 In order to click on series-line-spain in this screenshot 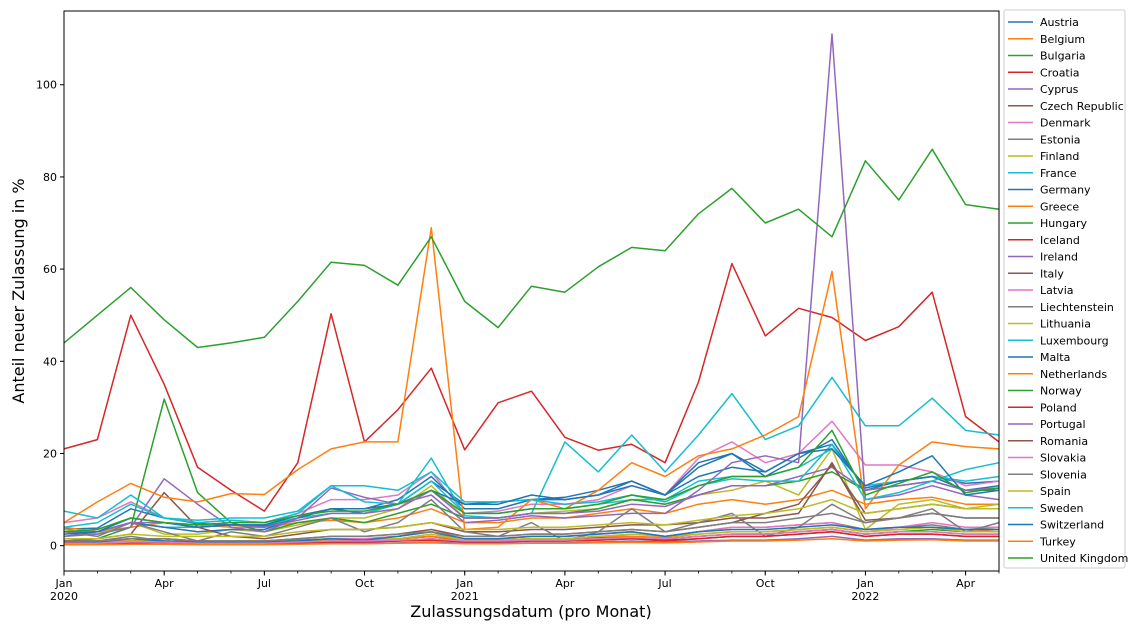, I will do `click(531, 519)`.